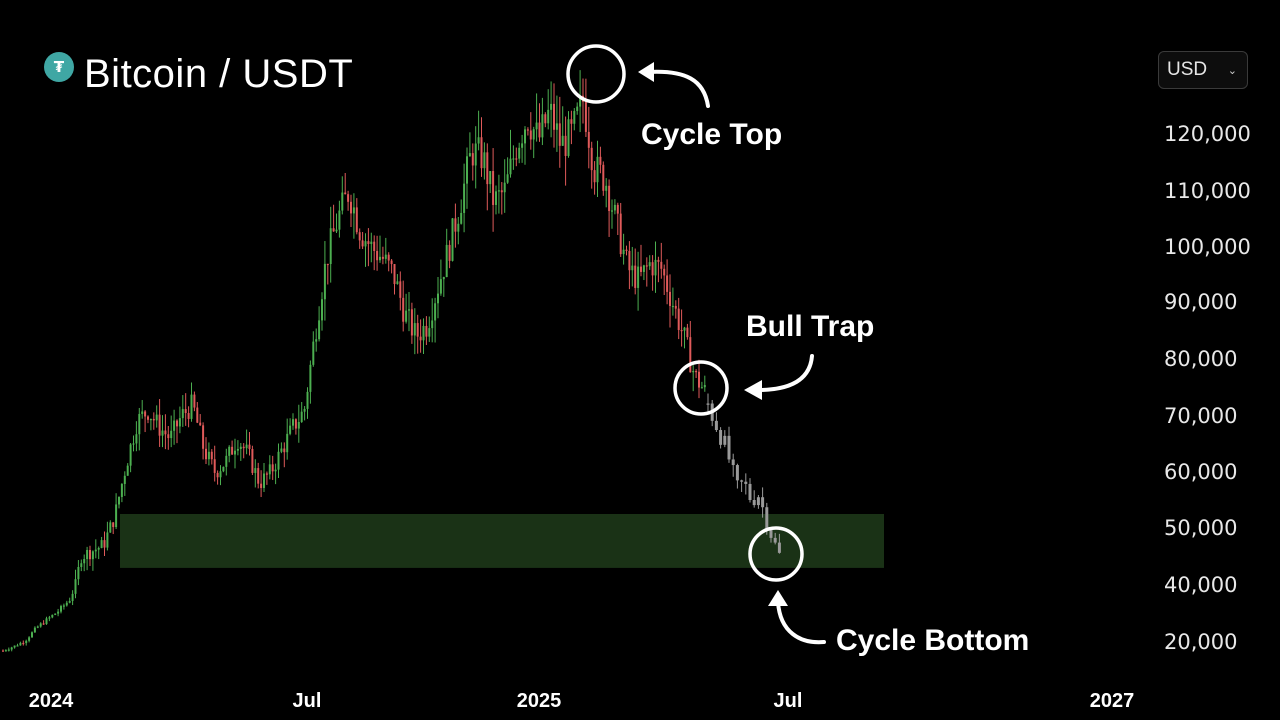  I want to click on y-tick-label: 70,000, so click(1201, 416).